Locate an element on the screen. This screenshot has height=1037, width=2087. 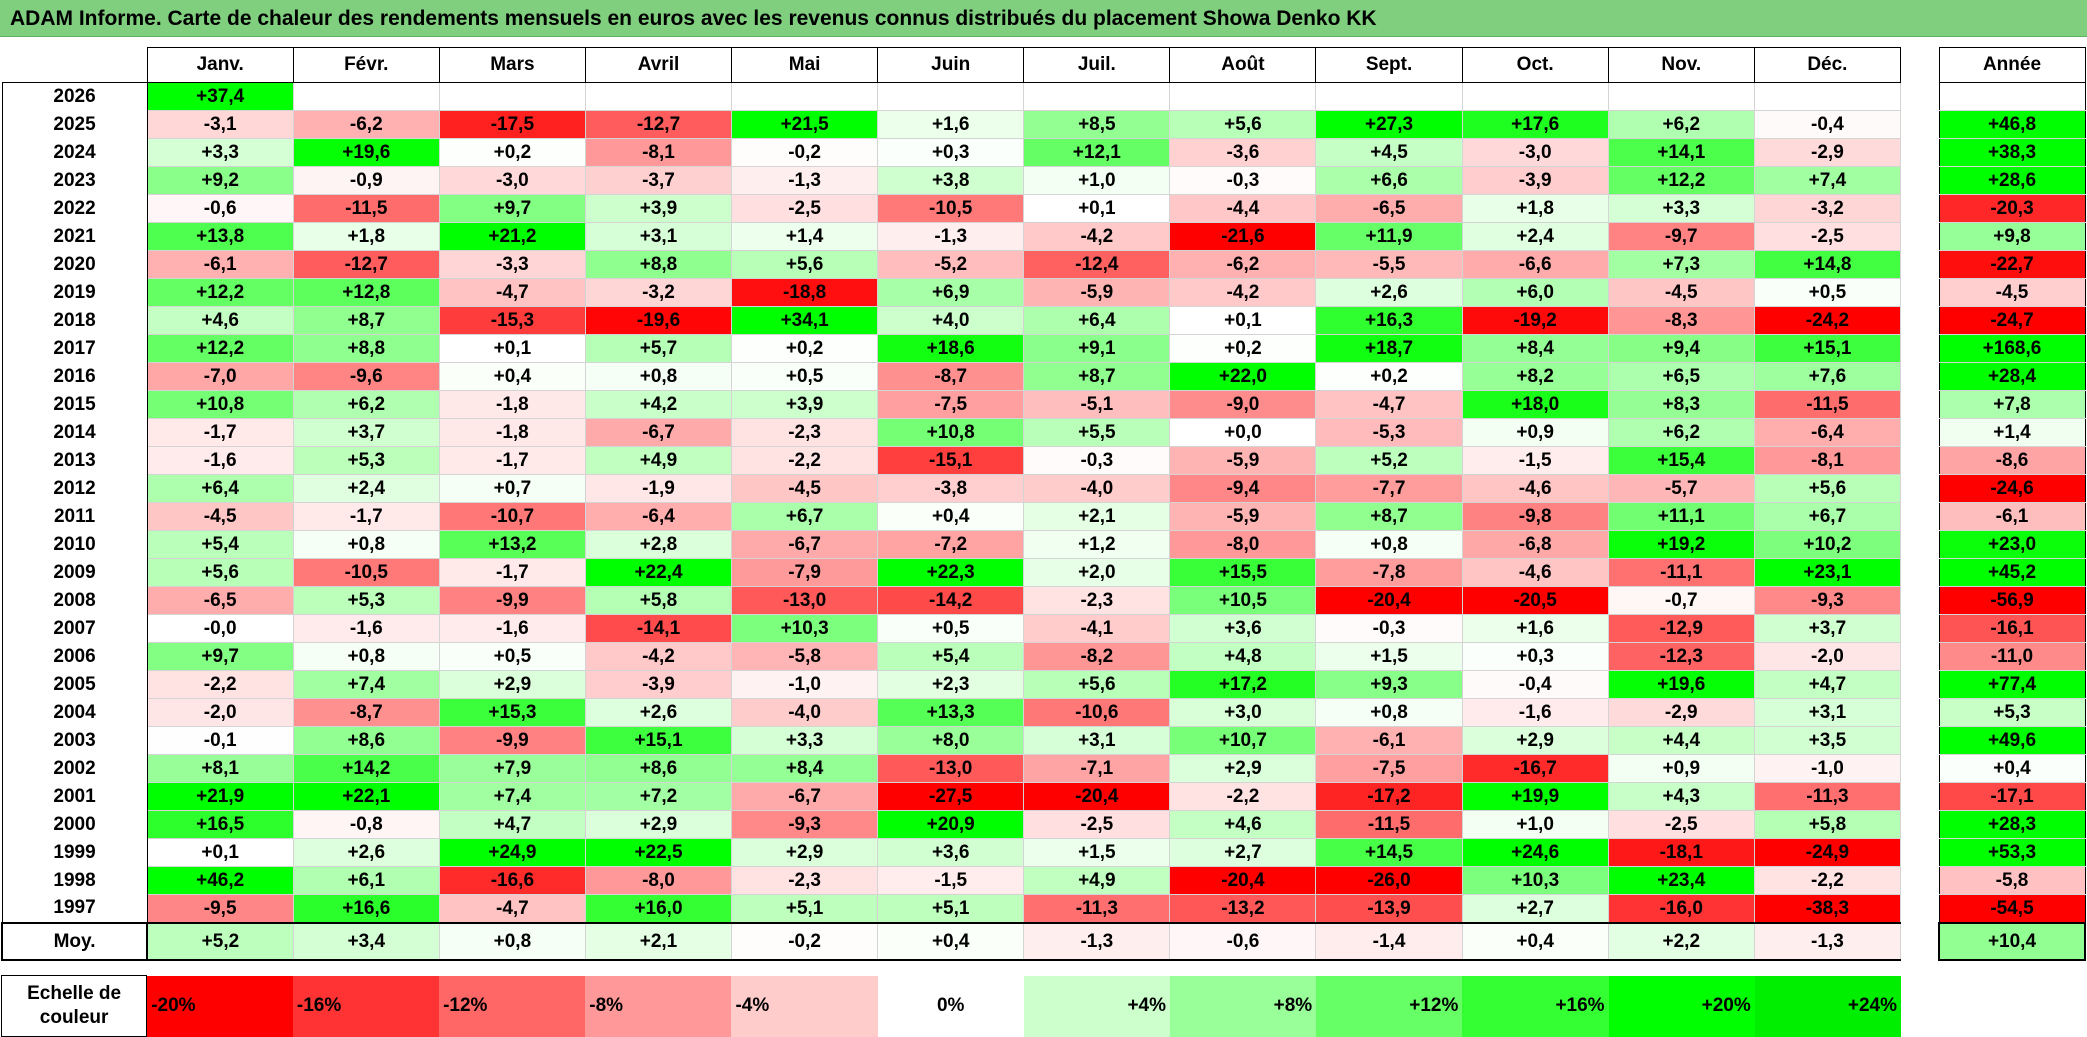
heatmap-cell: +1,6 is located at coordinates (1535, 628).